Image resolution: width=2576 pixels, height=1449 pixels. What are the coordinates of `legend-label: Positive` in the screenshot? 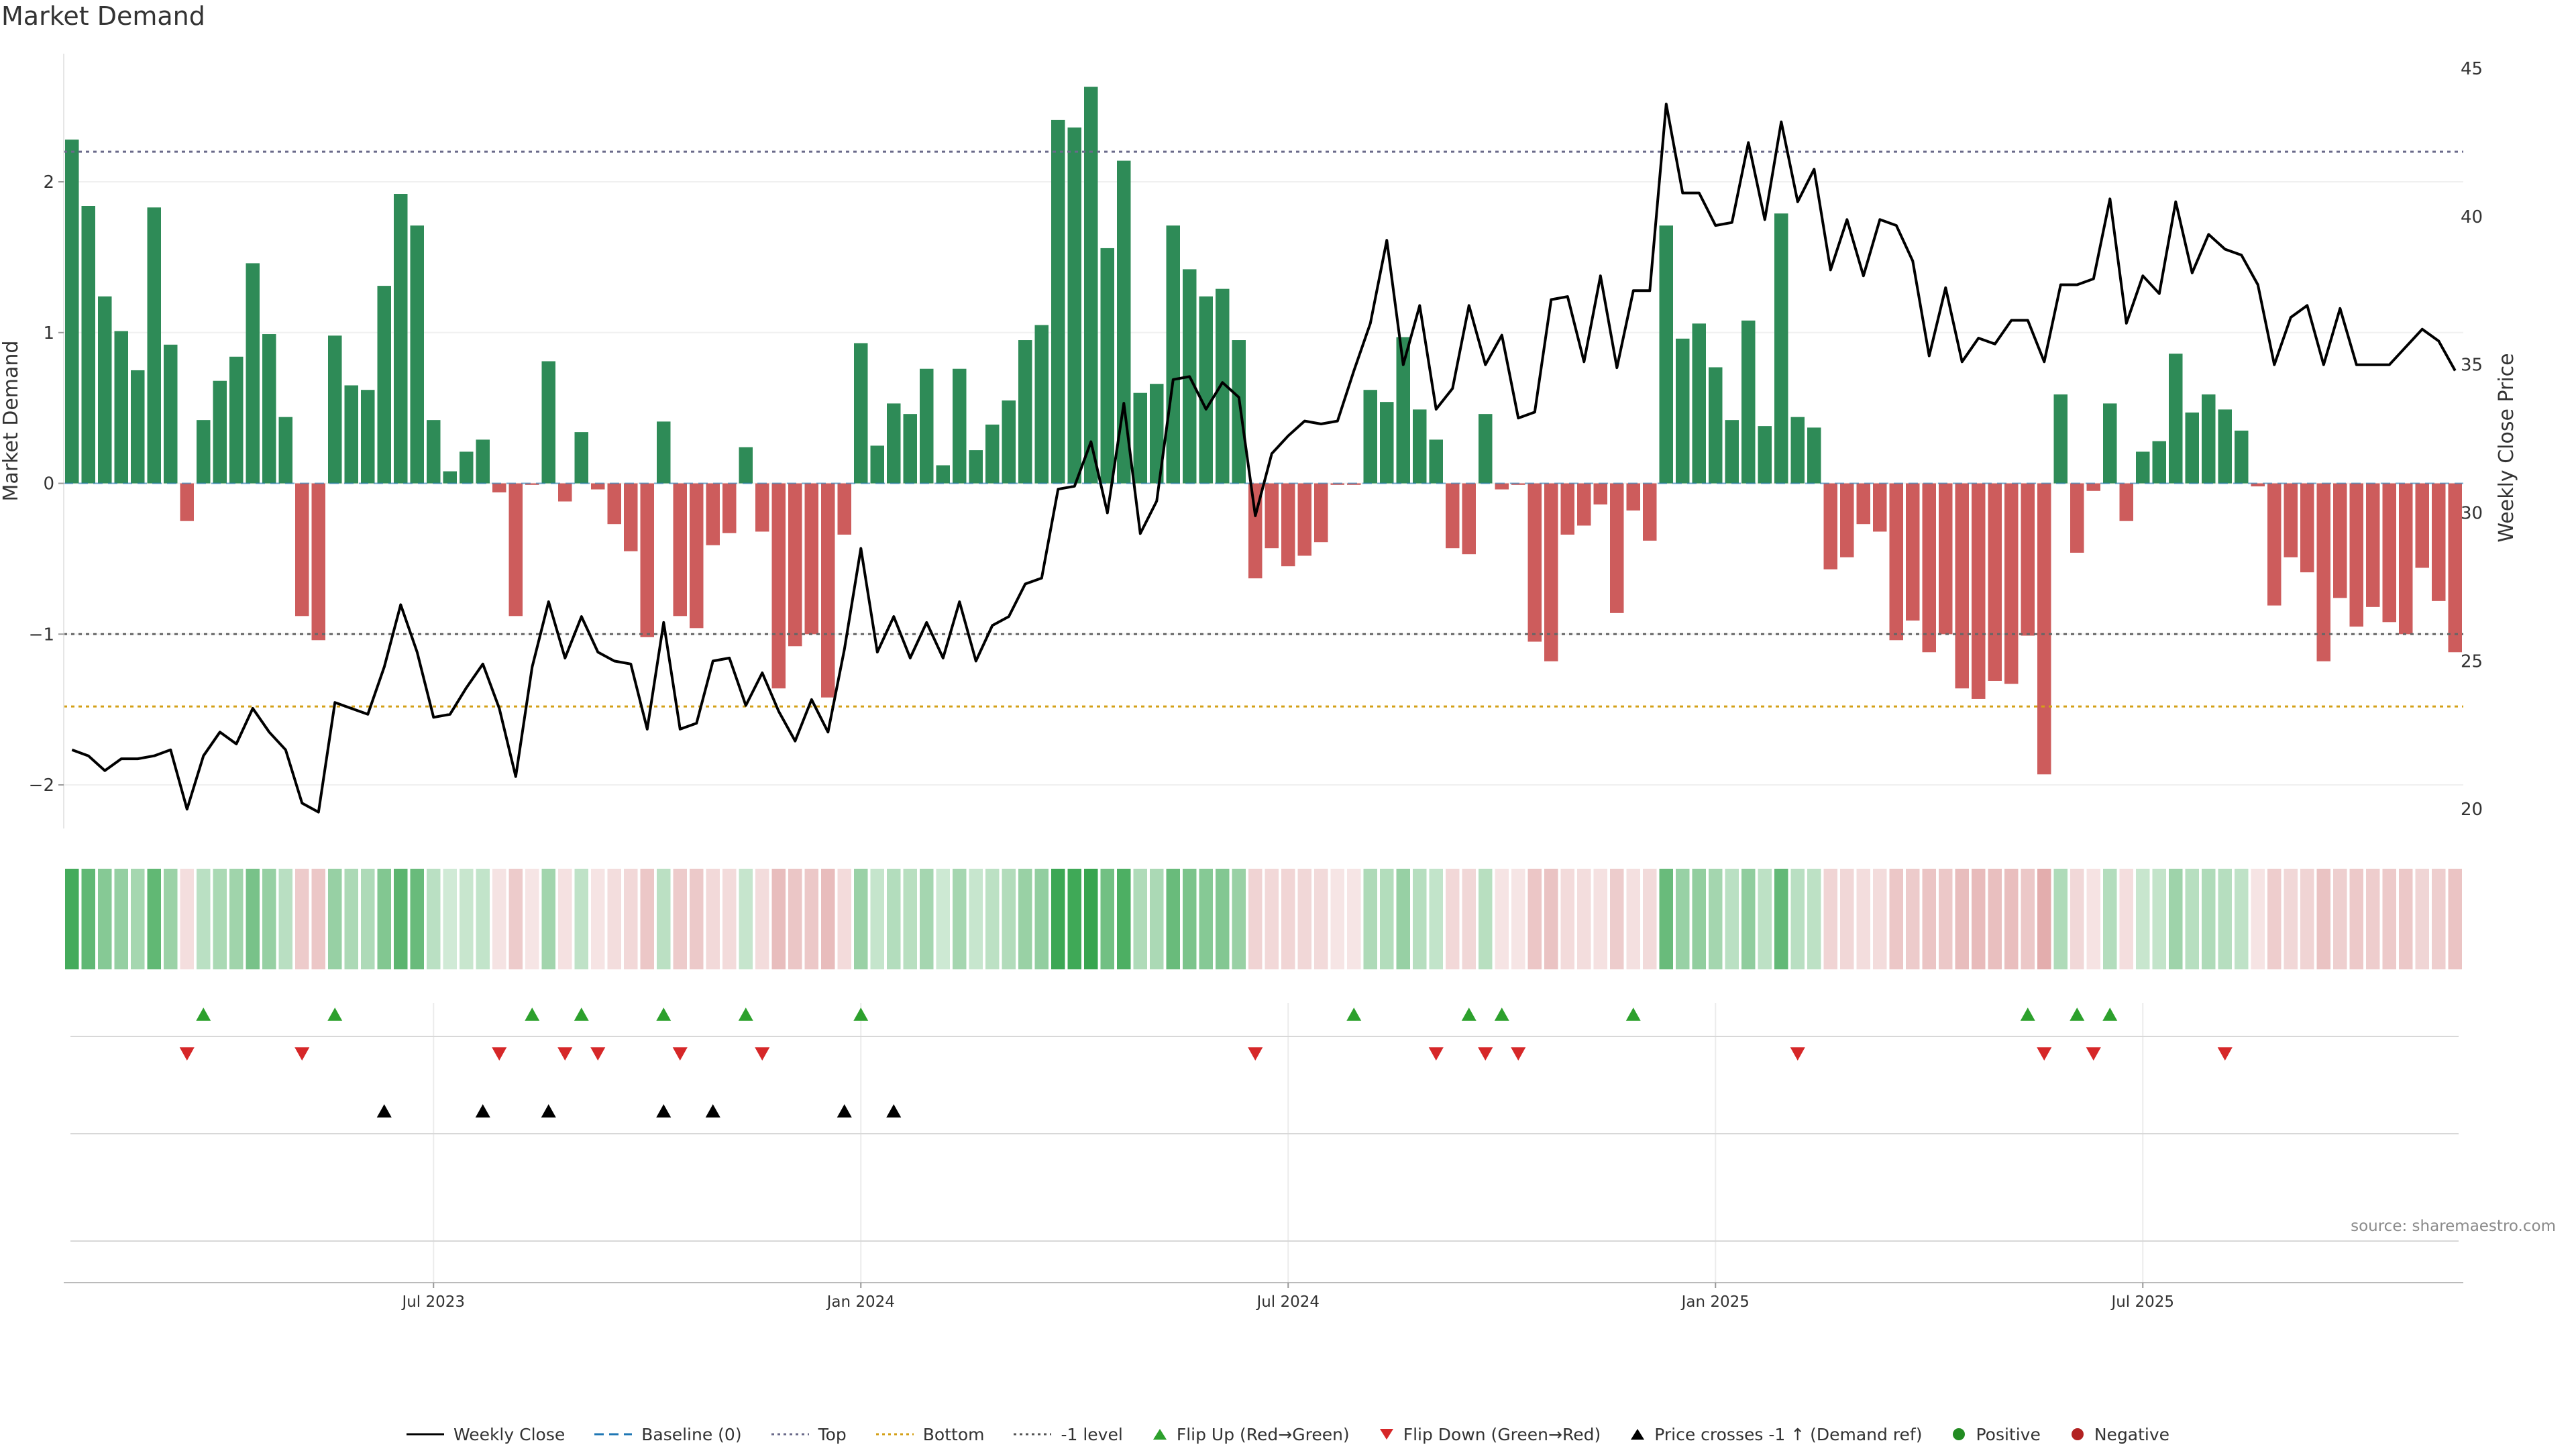 It's located at (2008, 1434).